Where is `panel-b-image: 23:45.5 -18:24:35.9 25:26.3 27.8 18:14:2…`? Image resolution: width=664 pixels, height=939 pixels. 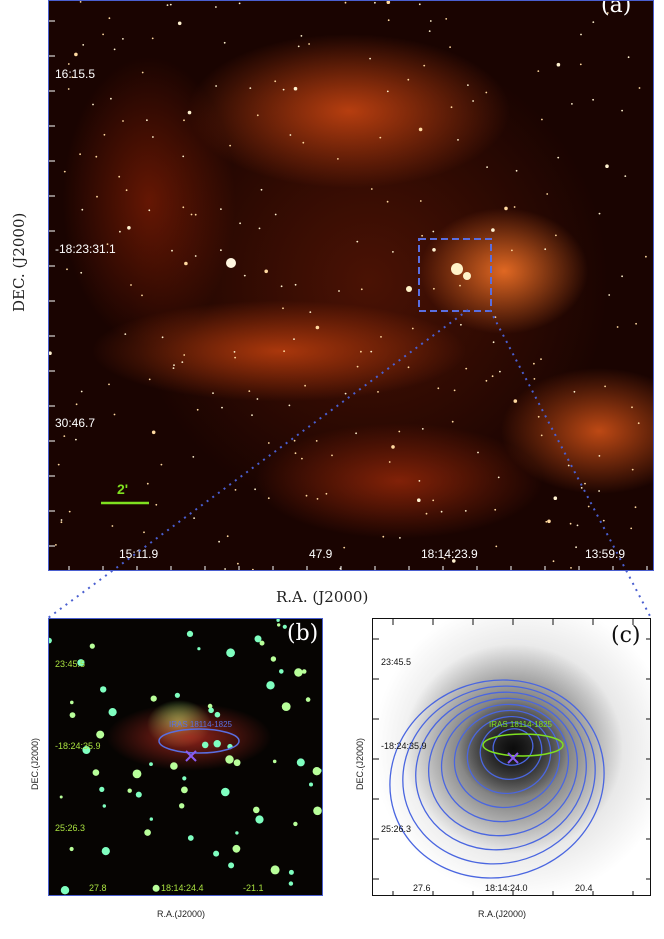
panel-b-image: 23:45.5 -18:24:35.9 25:26.3 27.8 18:14:2… is located at coordinates (185, 757).